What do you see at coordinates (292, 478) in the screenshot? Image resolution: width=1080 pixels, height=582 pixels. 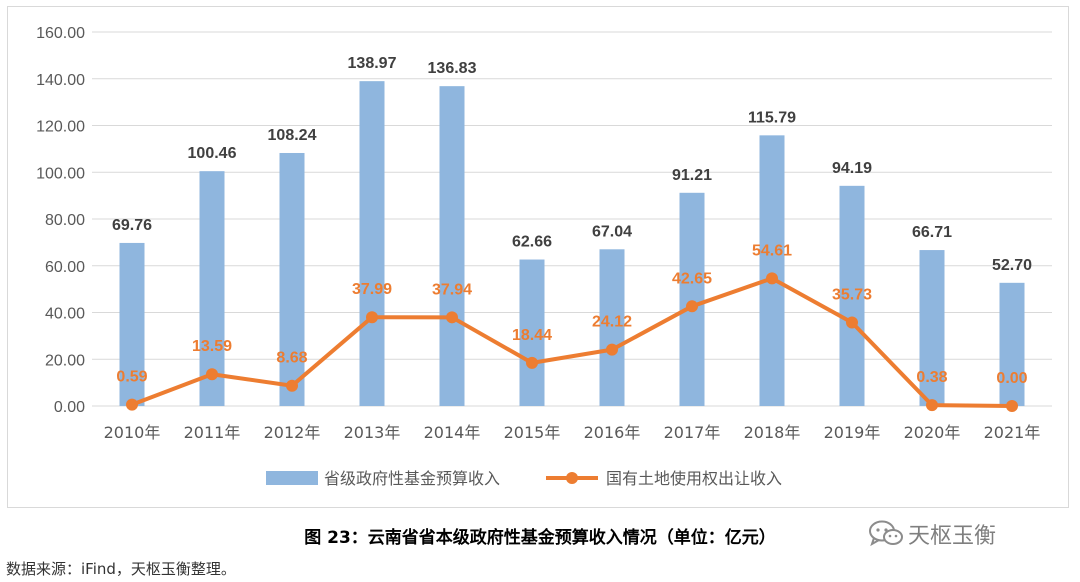 I see `legend-swatch-bar` at bounding box center [292, 478].